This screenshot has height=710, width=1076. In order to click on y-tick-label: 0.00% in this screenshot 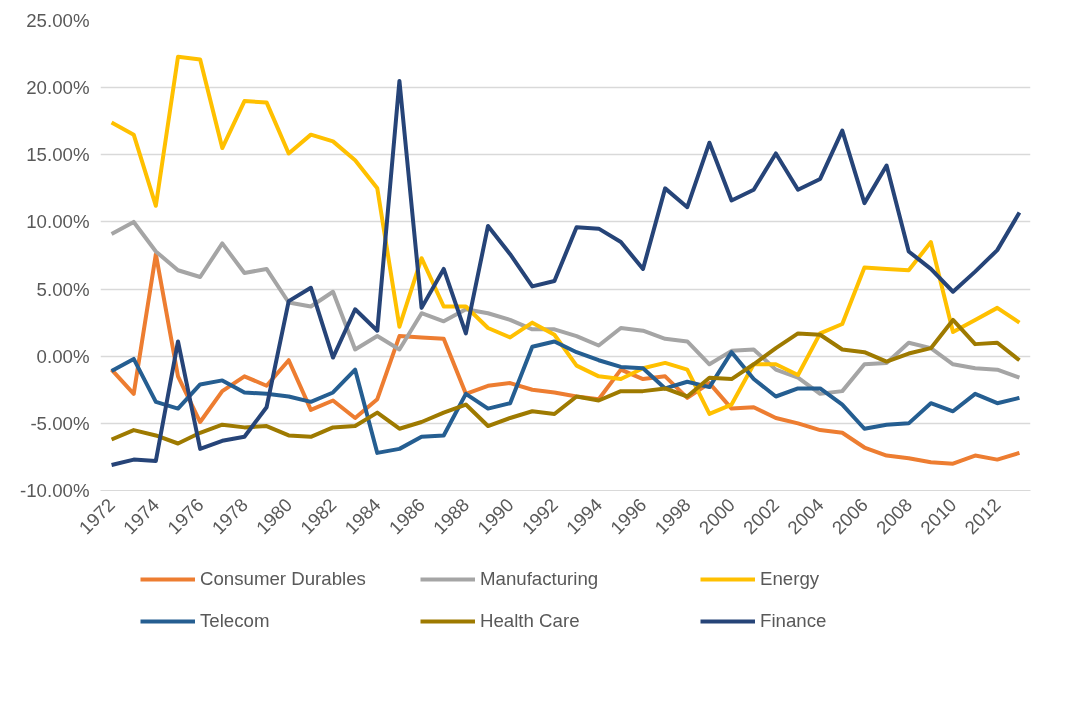, I will do `click(63, 356)`.